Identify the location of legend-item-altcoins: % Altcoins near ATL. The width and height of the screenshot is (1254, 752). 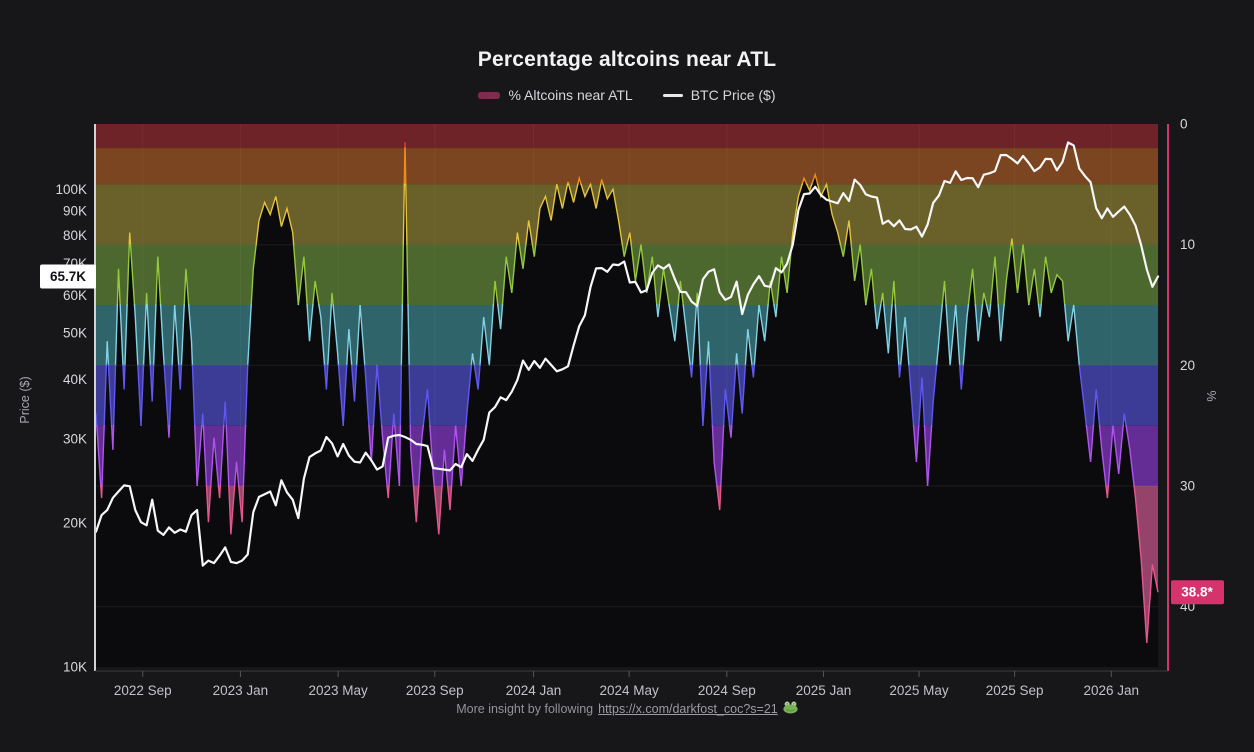
(555, 95).